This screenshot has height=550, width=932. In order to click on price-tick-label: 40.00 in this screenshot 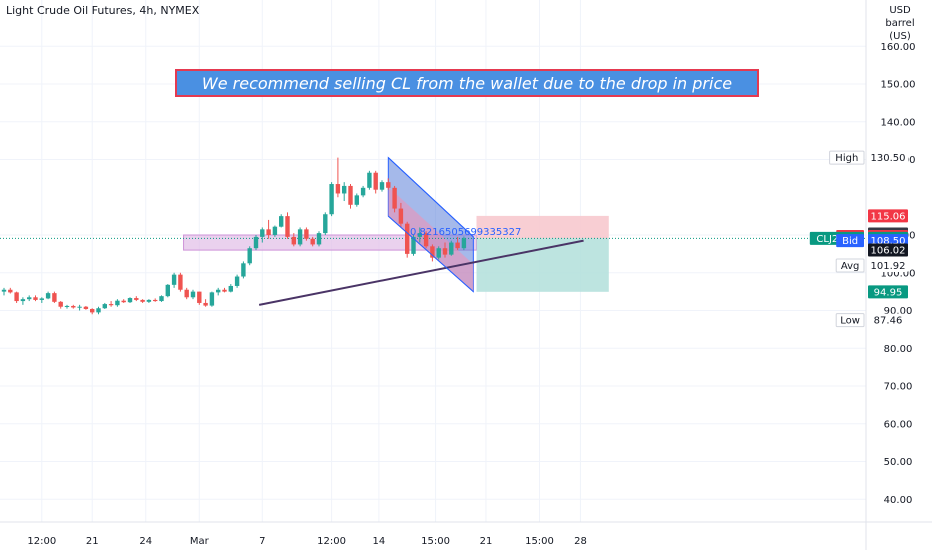, I will do `click(898, 500)`.